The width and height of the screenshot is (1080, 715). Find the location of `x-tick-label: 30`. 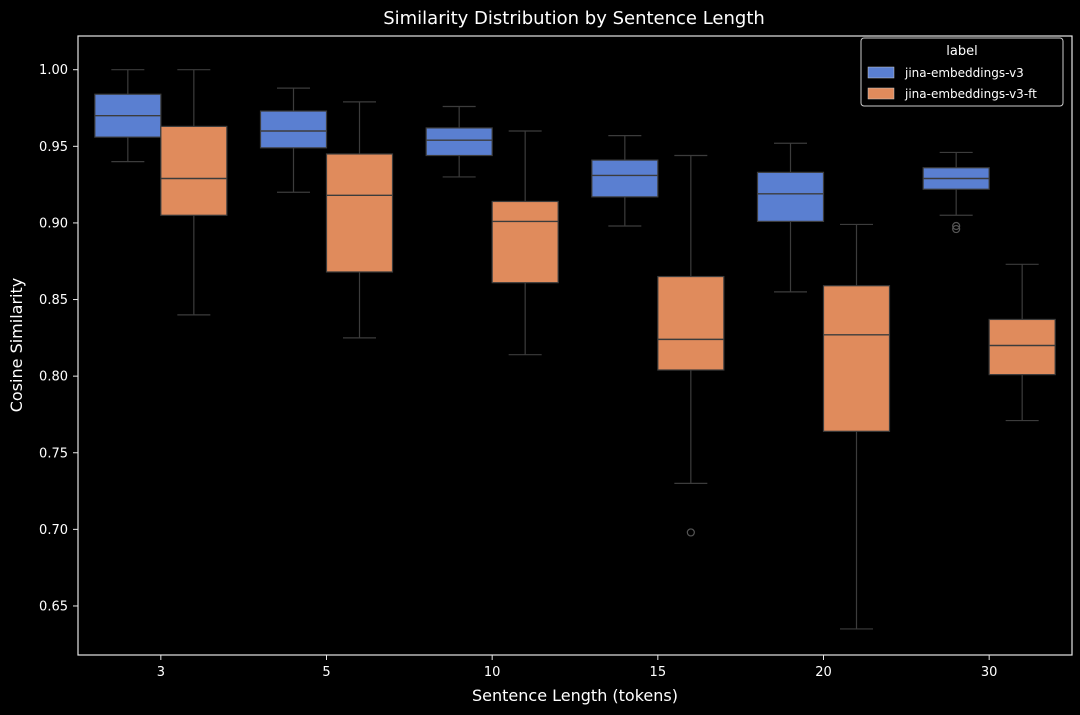

x-tick-label: 30 is located at coordinates (989, 672).